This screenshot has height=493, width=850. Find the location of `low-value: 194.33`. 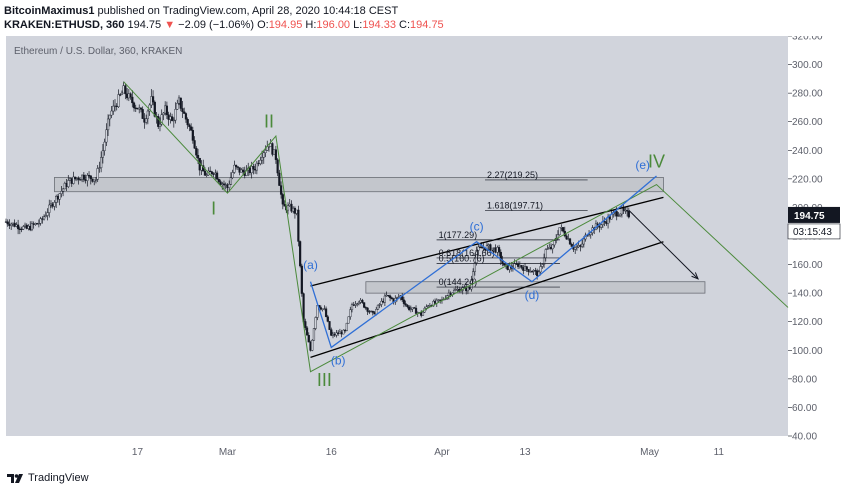

low-value: 194.33 is located at coordinates (379, 25).